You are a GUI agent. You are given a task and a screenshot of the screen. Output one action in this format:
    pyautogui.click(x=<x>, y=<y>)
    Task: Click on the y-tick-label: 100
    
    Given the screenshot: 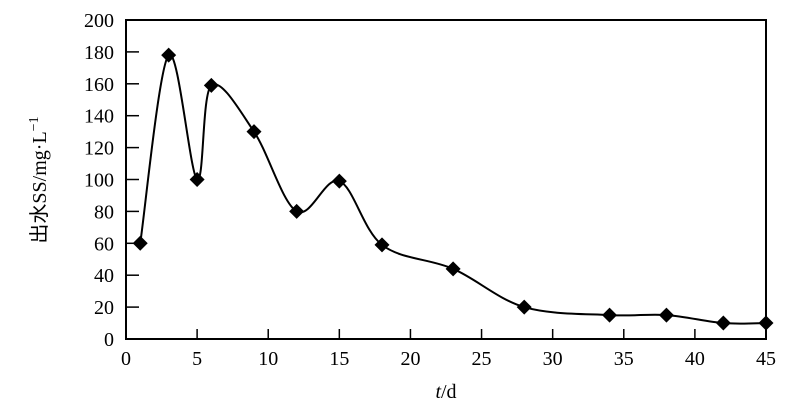 What is the action you would take?
    pyautogui.click(x=99, y=181)
    